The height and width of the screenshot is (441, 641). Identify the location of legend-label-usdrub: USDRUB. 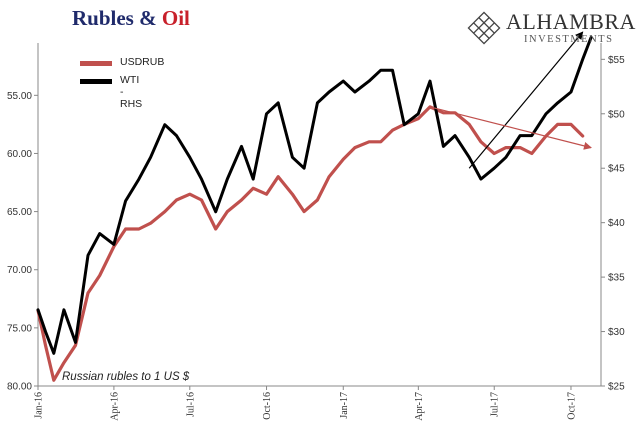
(142, 62).